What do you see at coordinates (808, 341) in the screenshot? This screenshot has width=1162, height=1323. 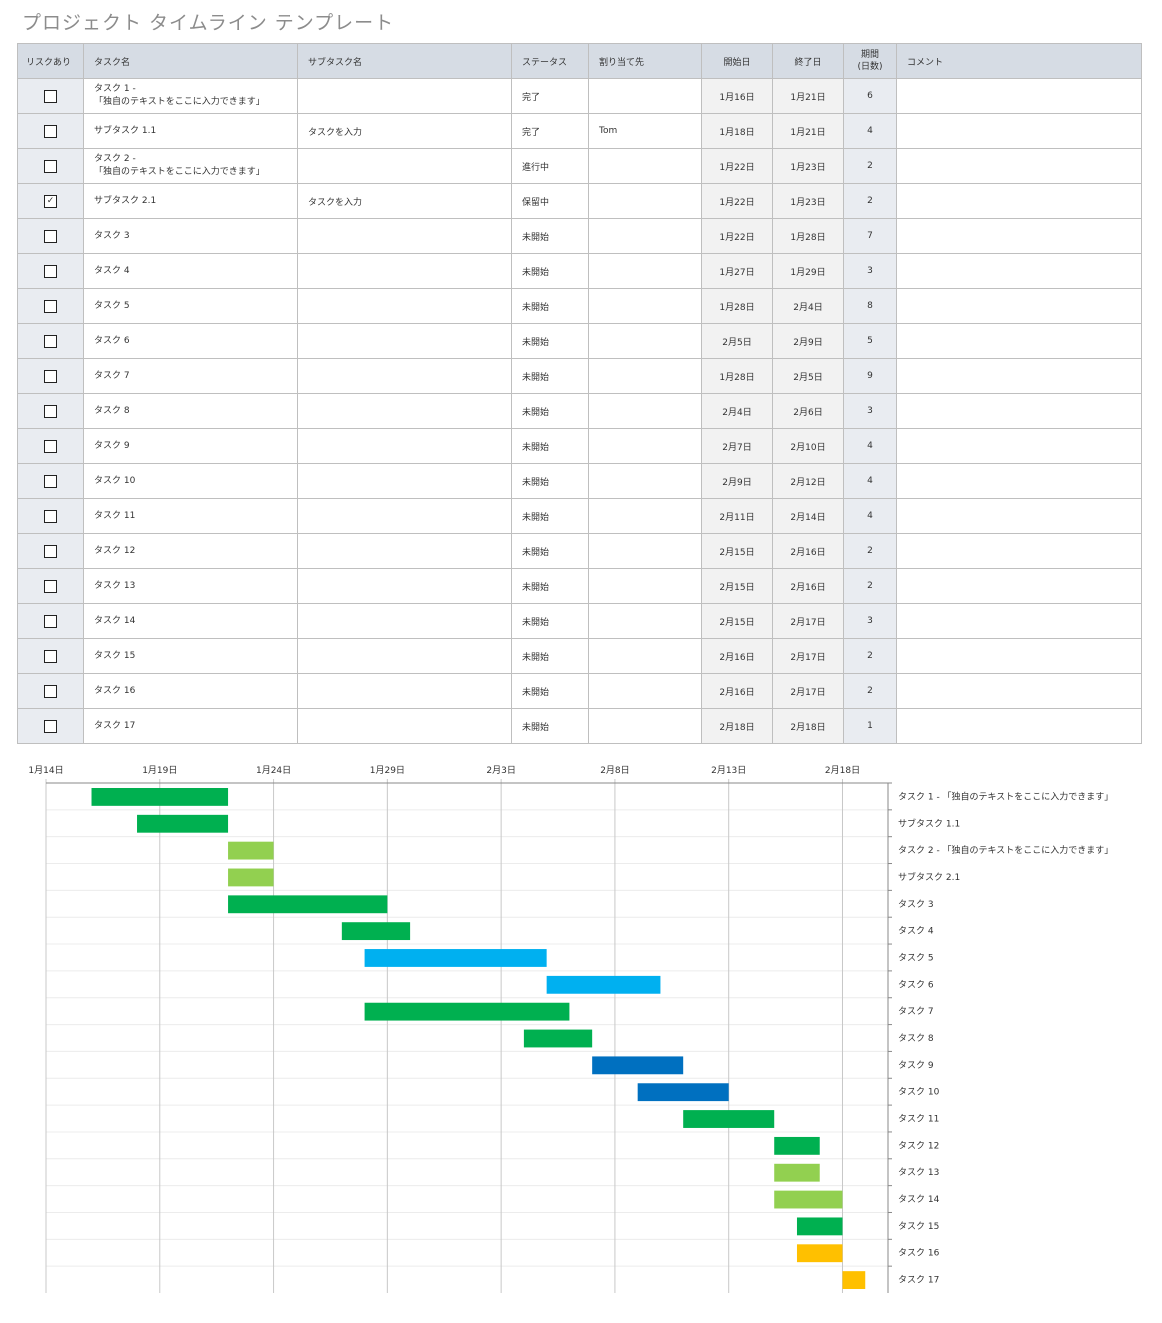 I see `end-date-cell: 2月9日` at bounding box center [808, 341].